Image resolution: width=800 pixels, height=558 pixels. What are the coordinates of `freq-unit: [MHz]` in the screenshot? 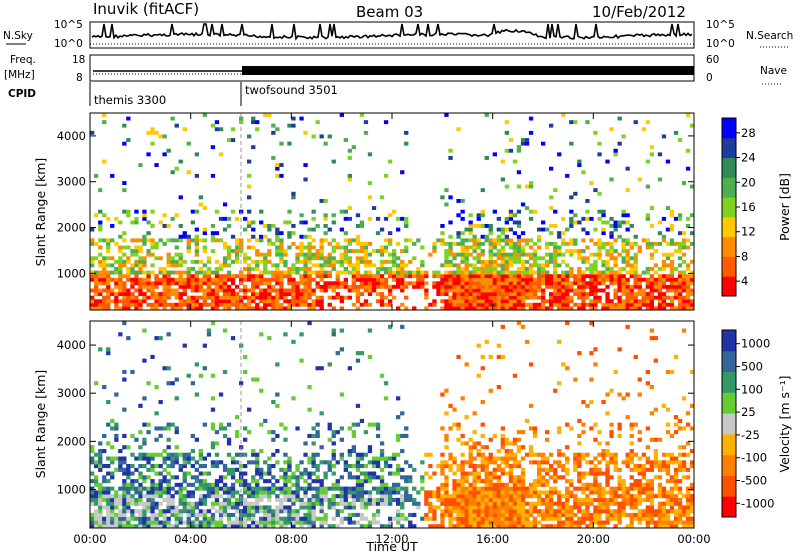 It's located at (19, 75).